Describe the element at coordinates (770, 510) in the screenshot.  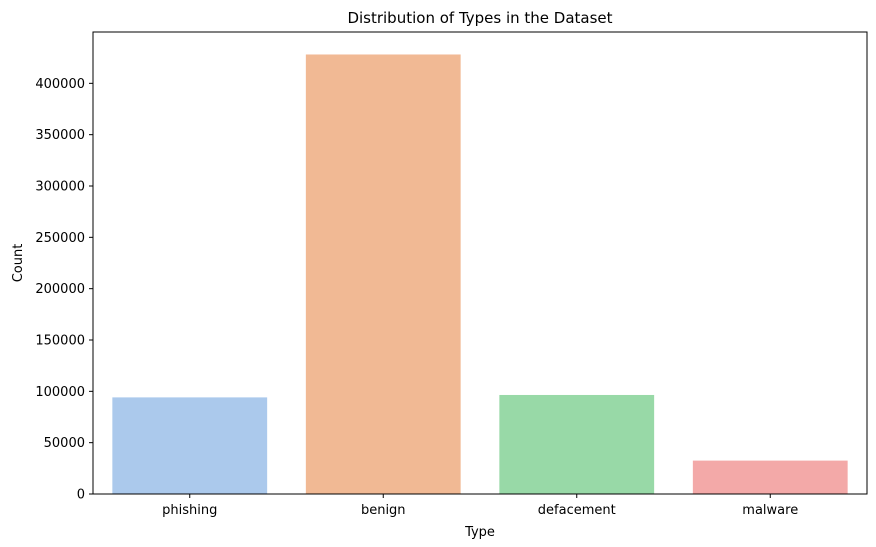
I see `x-tick-label: malware` at that location.